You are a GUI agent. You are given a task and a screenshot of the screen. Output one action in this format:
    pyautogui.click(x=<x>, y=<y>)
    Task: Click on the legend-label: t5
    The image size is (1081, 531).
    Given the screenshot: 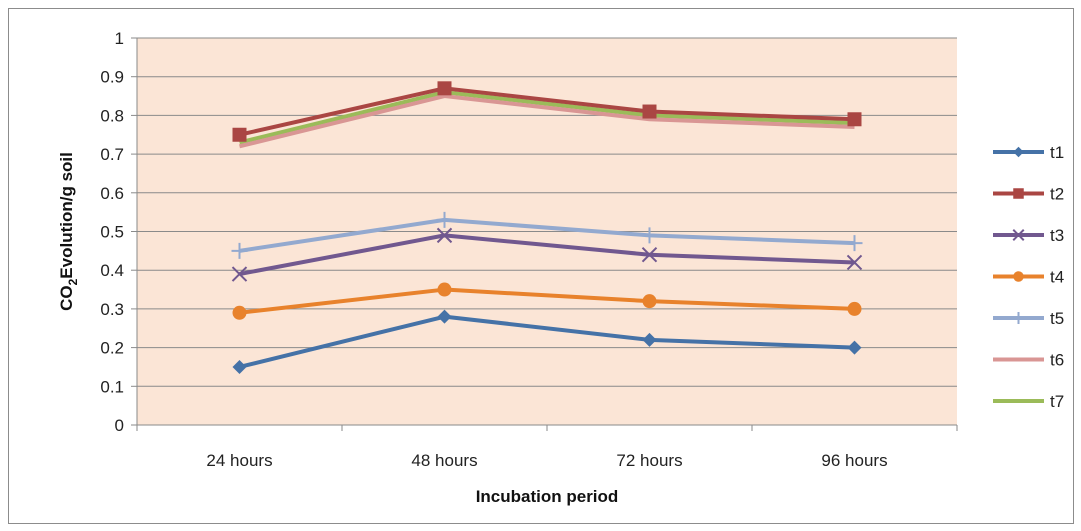 What is the action you would take?
    pyautogui.click(x=1057, y=318)
    